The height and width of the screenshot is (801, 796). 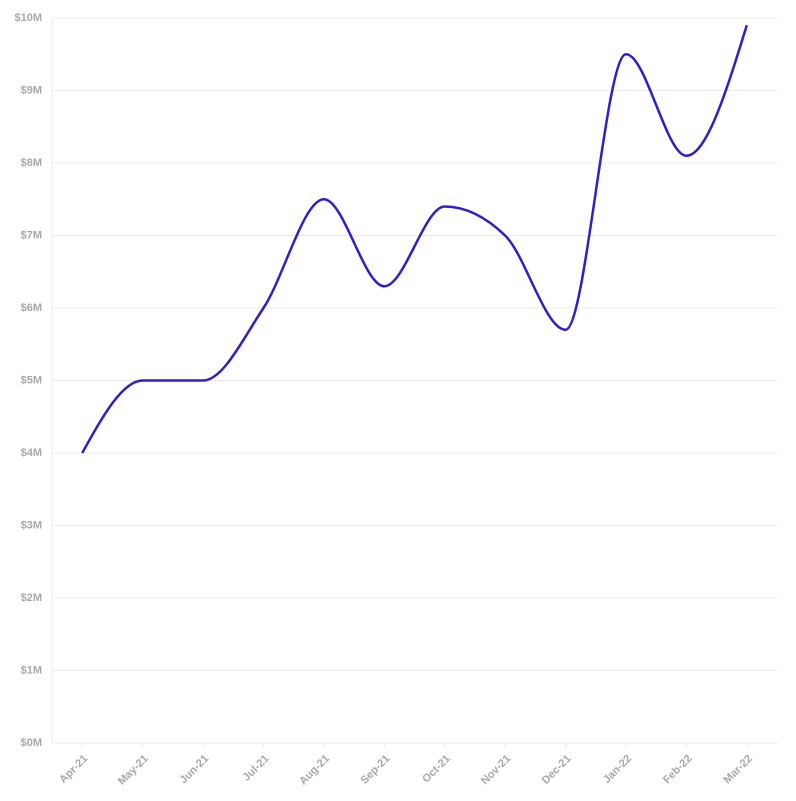 What do you see at coordinates (31, 525) in the screenshot?
I see `y-tick-label: $3M` at bounding box center [31, 525].